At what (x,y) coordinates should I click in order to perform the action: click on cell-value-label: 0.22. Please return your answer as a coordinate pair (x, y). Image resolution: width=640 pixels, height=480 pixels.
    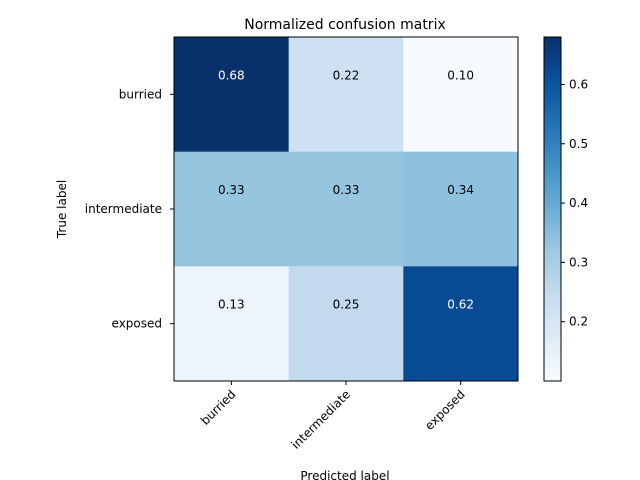
    Looking at the image, I should click on (346, 75).